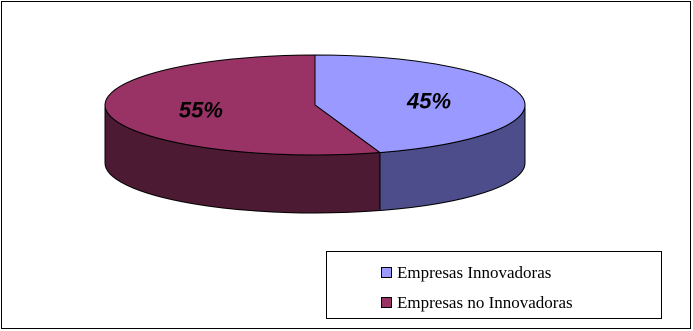  I want to click on slice-innovadoras-top, so click(420, 104).